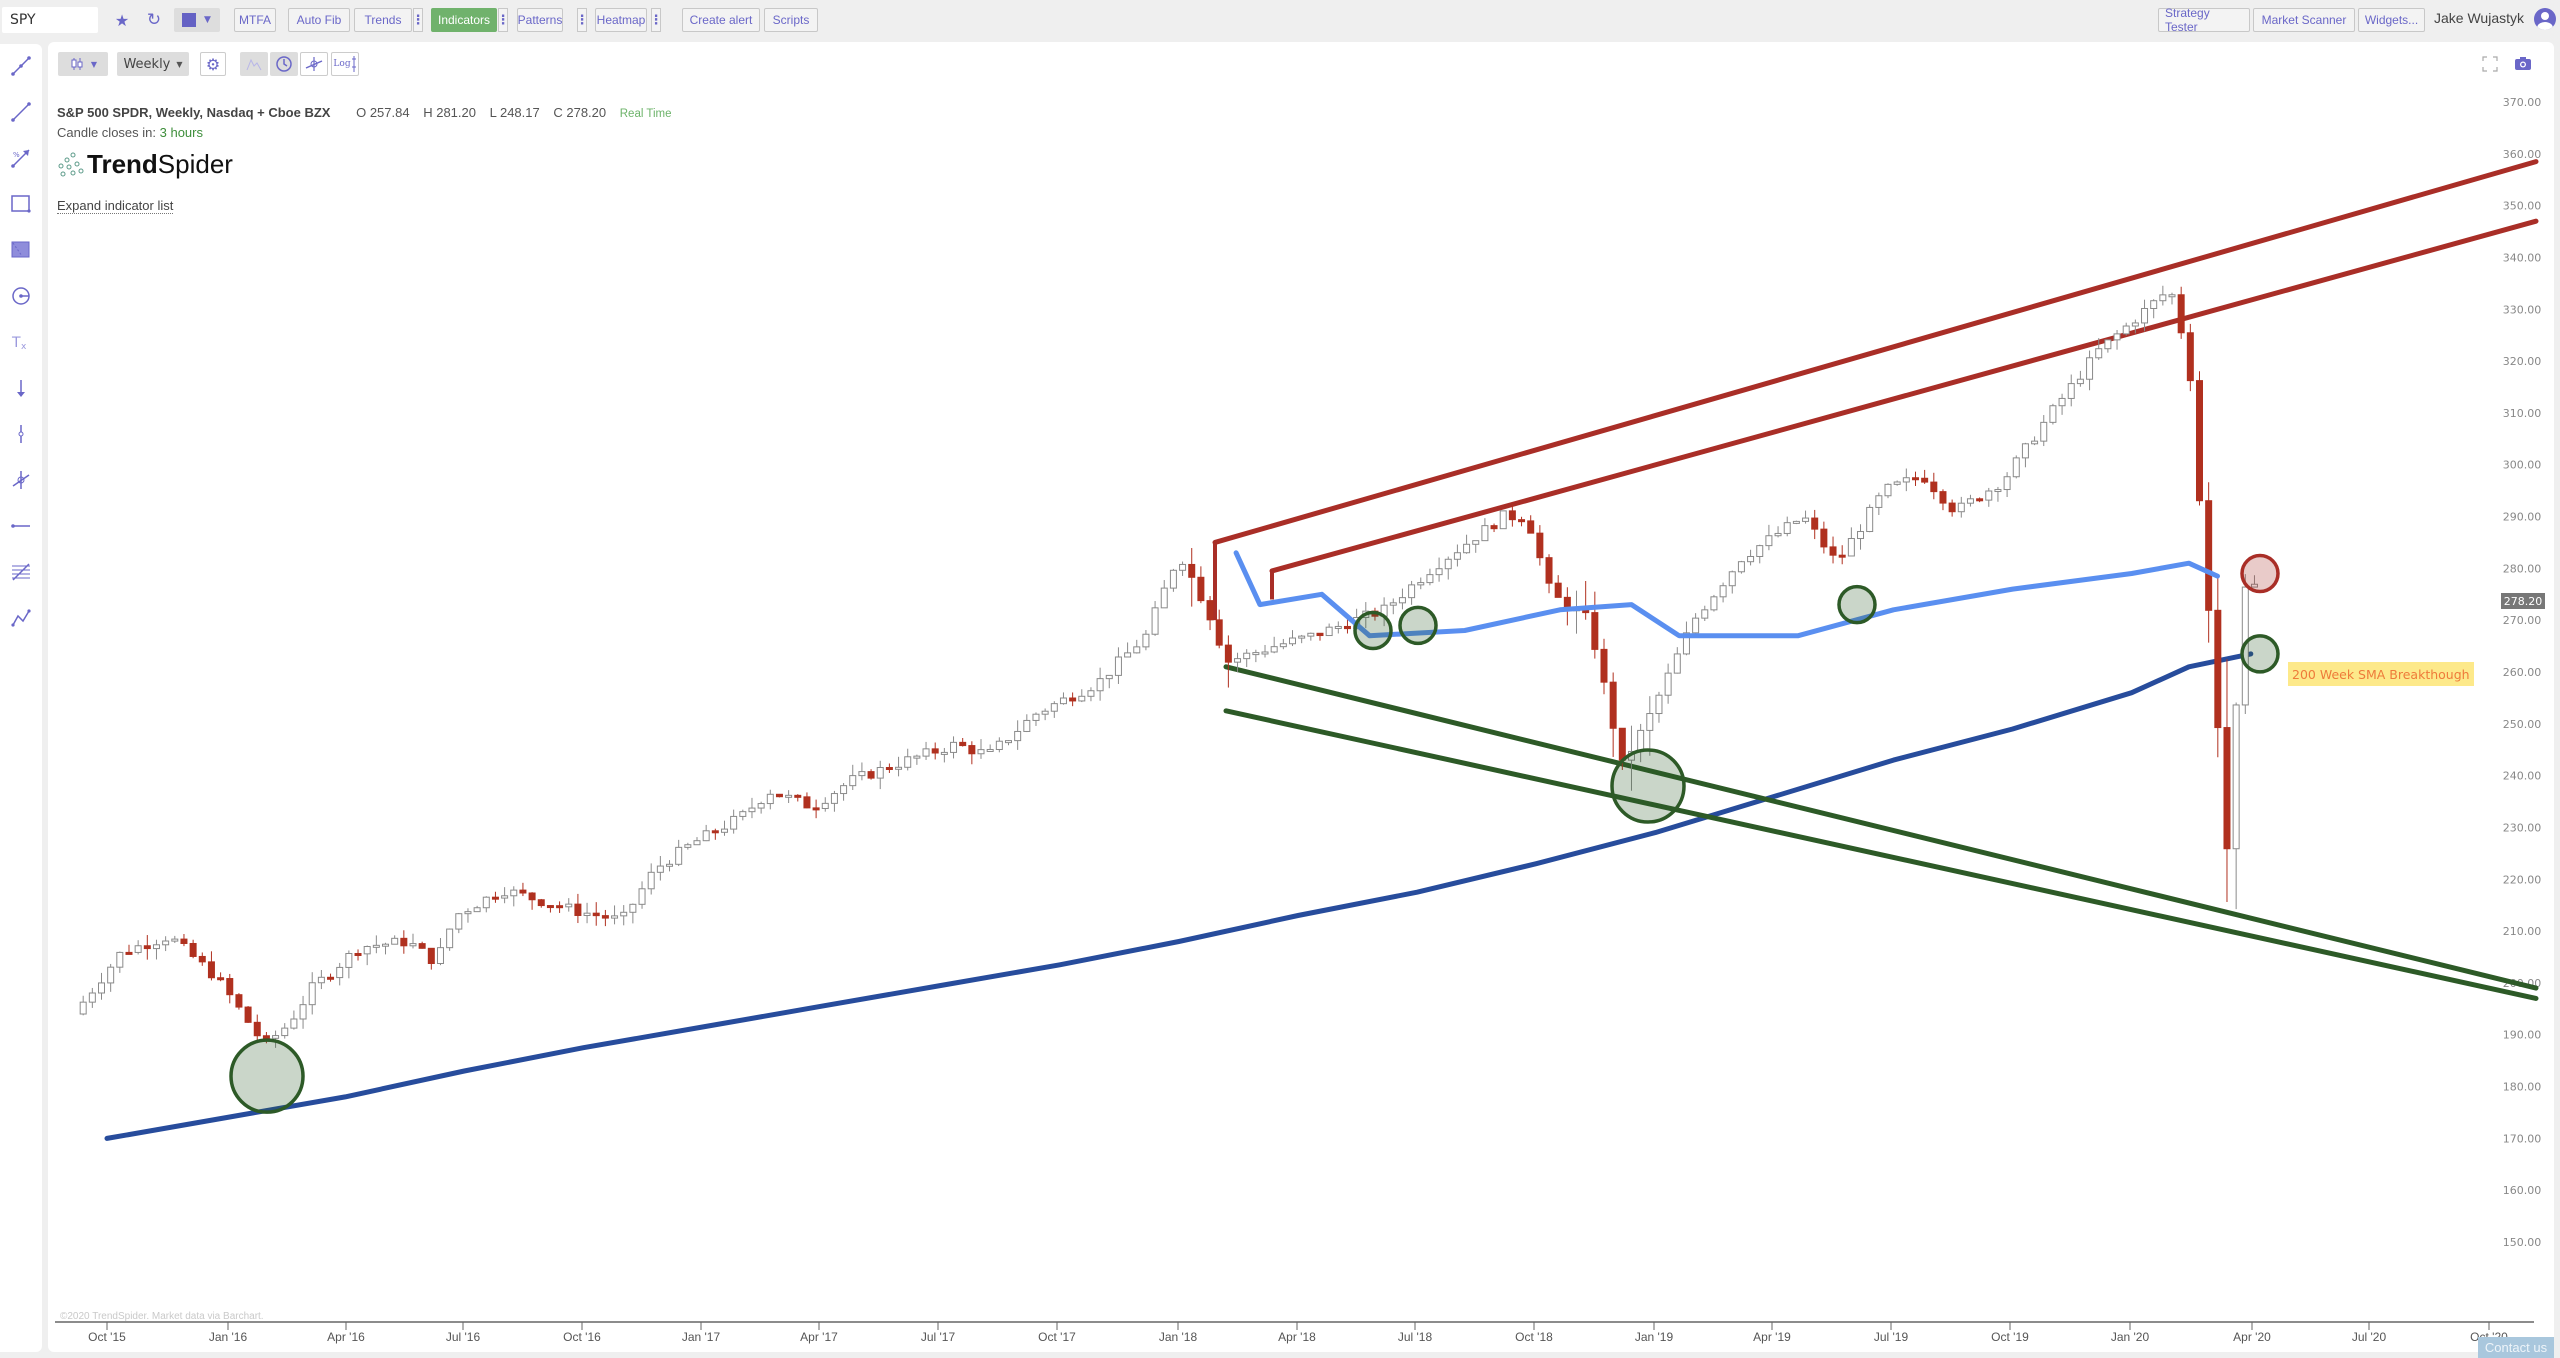 The image size is (2560, 1358). I want to click on filled-rectangle-tool-icon, so click(21, 250).